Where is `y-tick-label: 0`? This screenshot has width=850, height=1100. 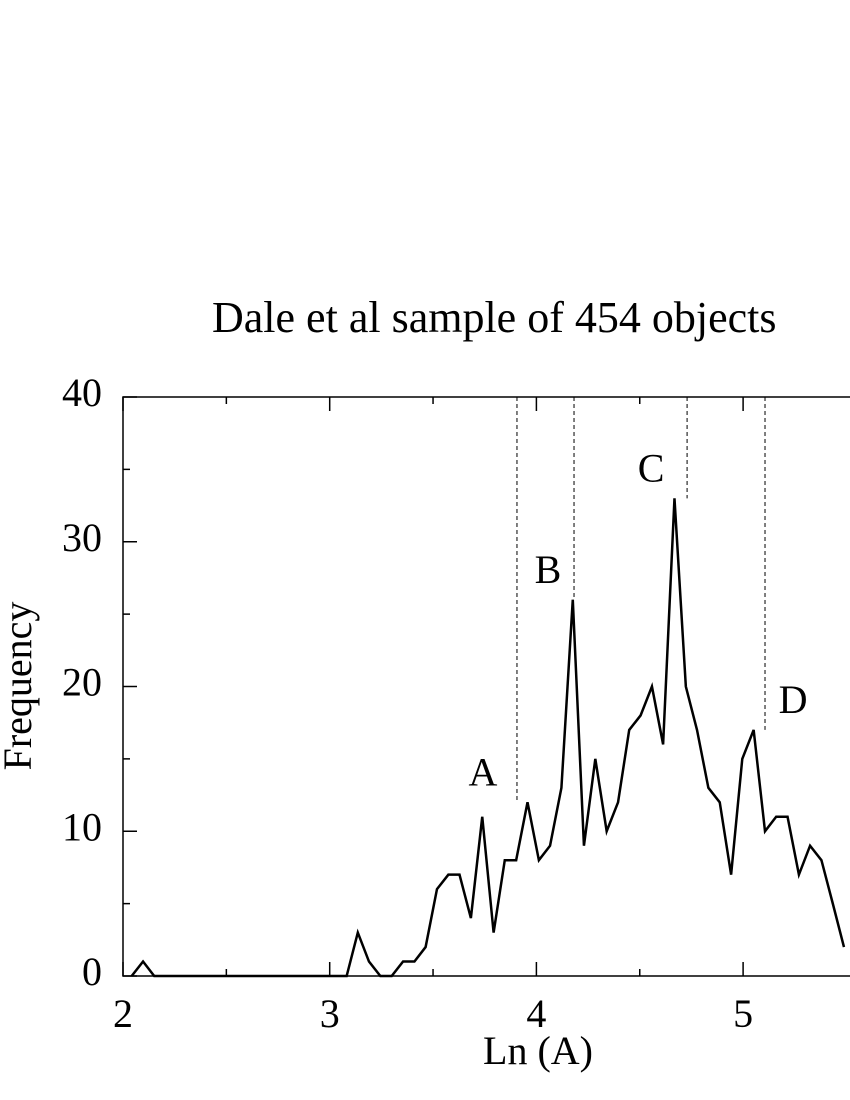
y-tick-label: 0 is located at coordinates (92, 971).